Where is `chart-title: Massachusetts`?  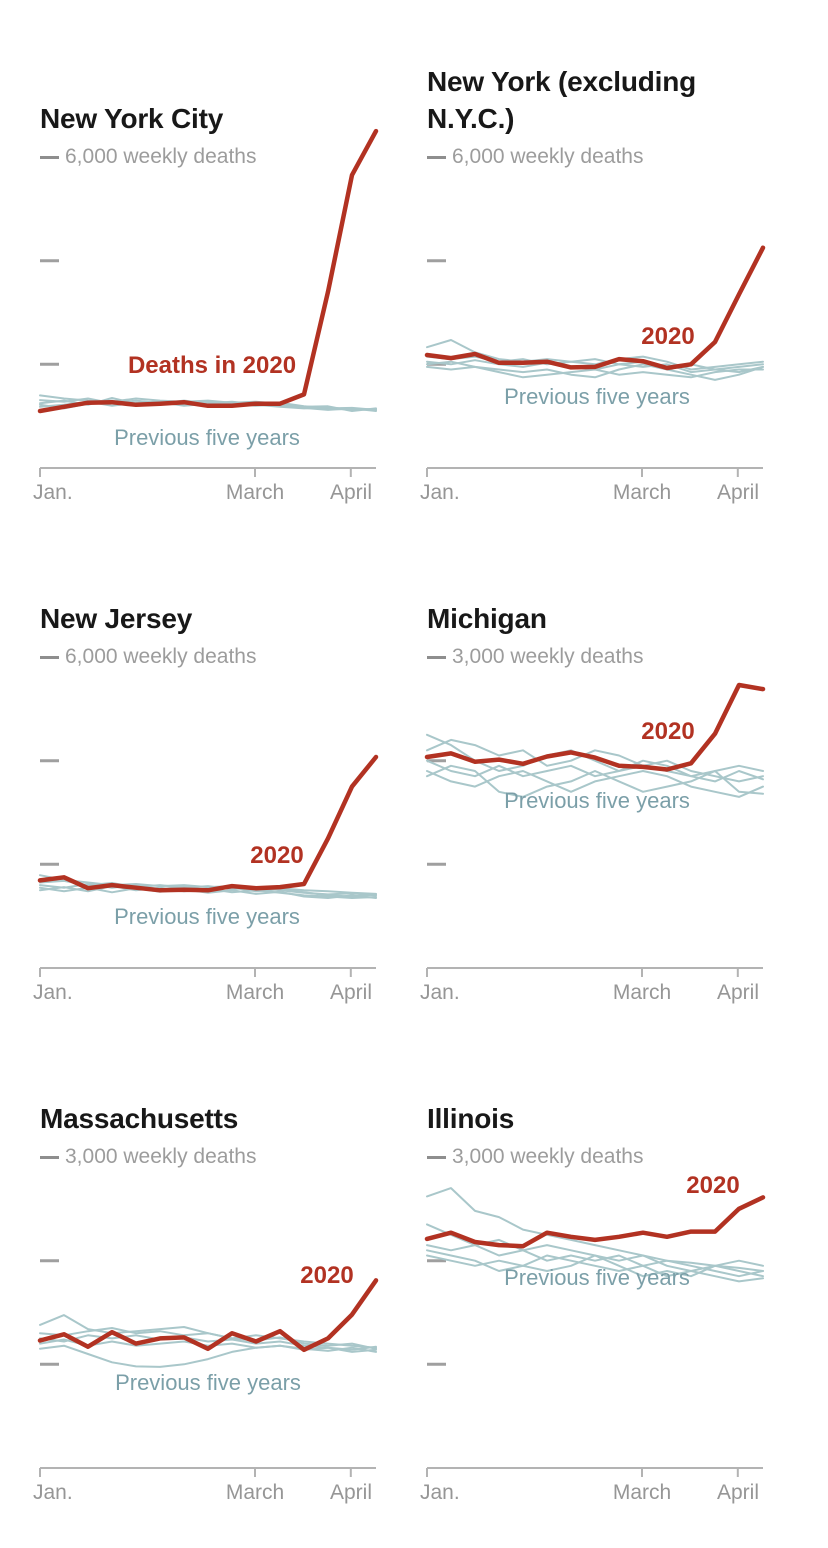 chart-title: Massachusetts is located at coordinates (139, 1119).